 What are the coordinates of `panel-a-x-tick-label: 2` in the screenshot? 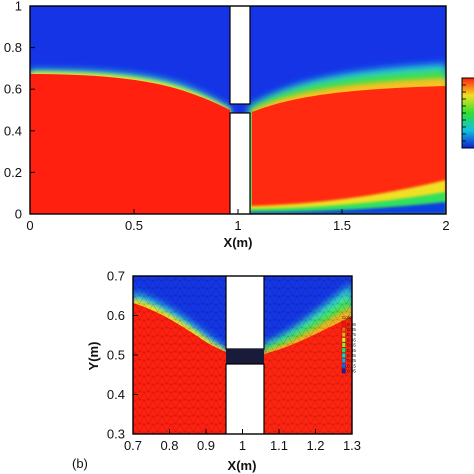 It's located at (445, 225).